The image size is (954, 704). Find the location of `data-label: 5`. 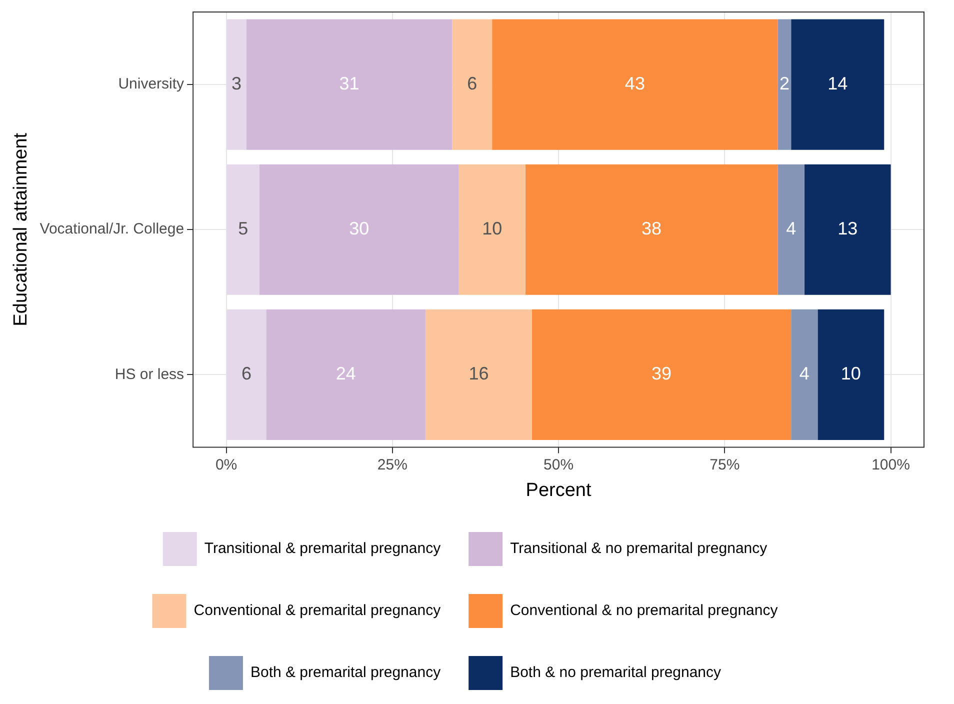

data-label: 5 is located at coordinates (243, 228).